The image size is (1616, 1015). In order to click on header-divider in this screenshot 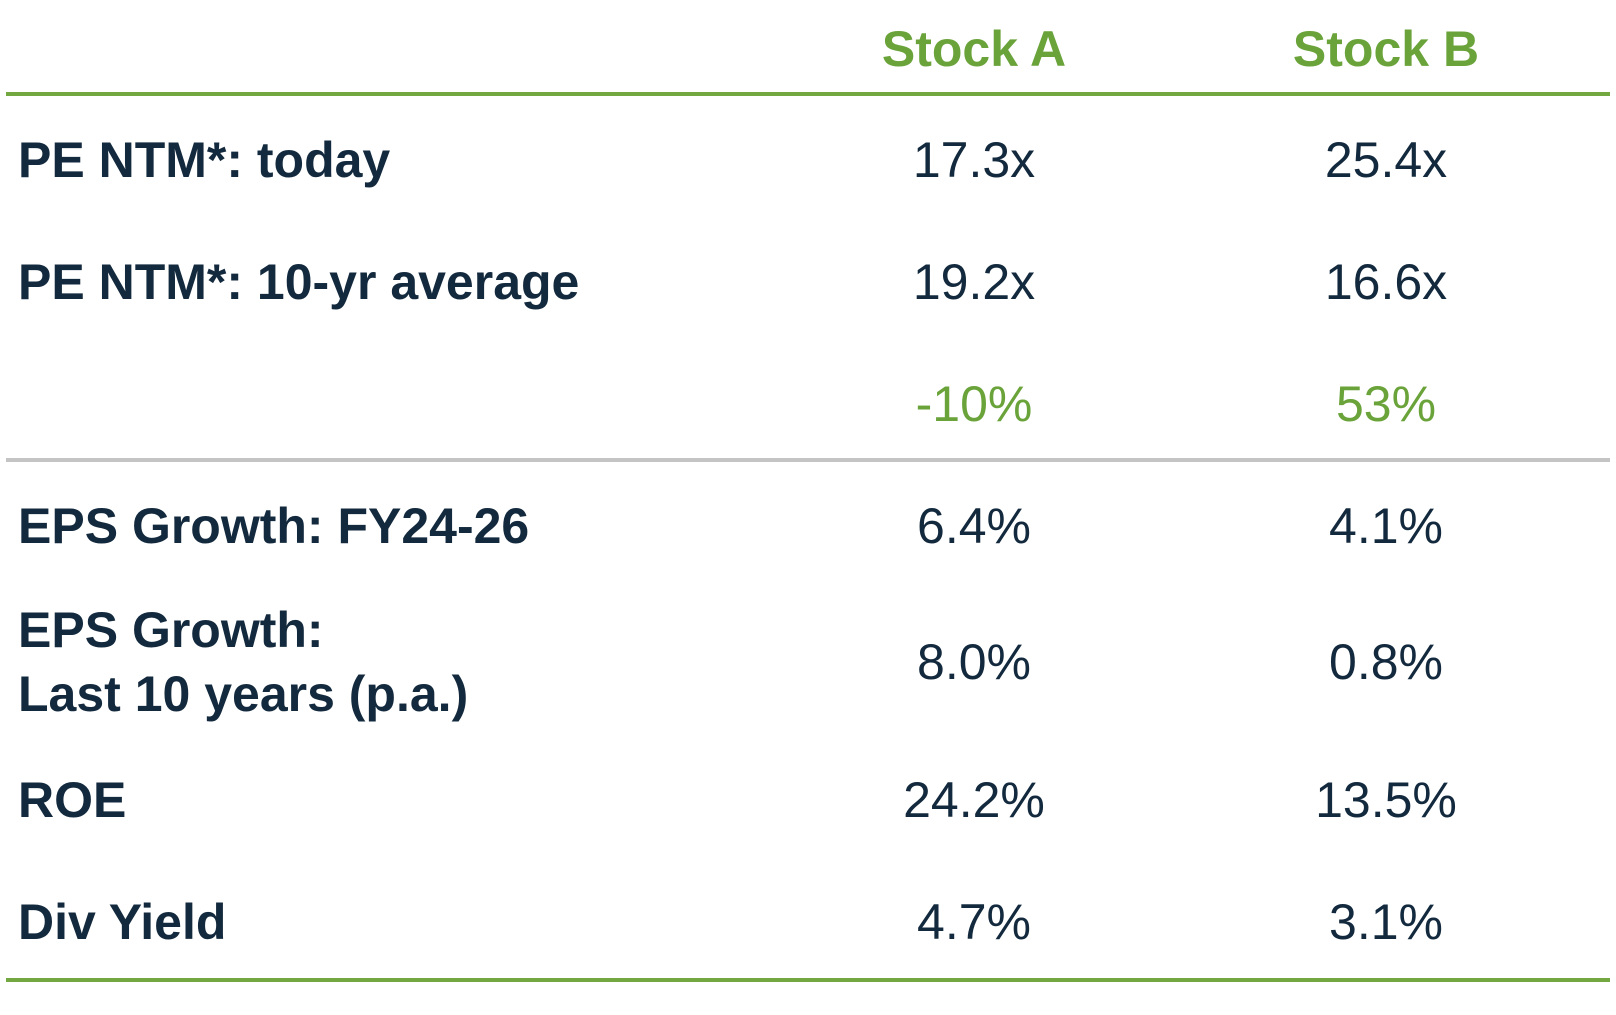, I will do `click(808, 94)`.